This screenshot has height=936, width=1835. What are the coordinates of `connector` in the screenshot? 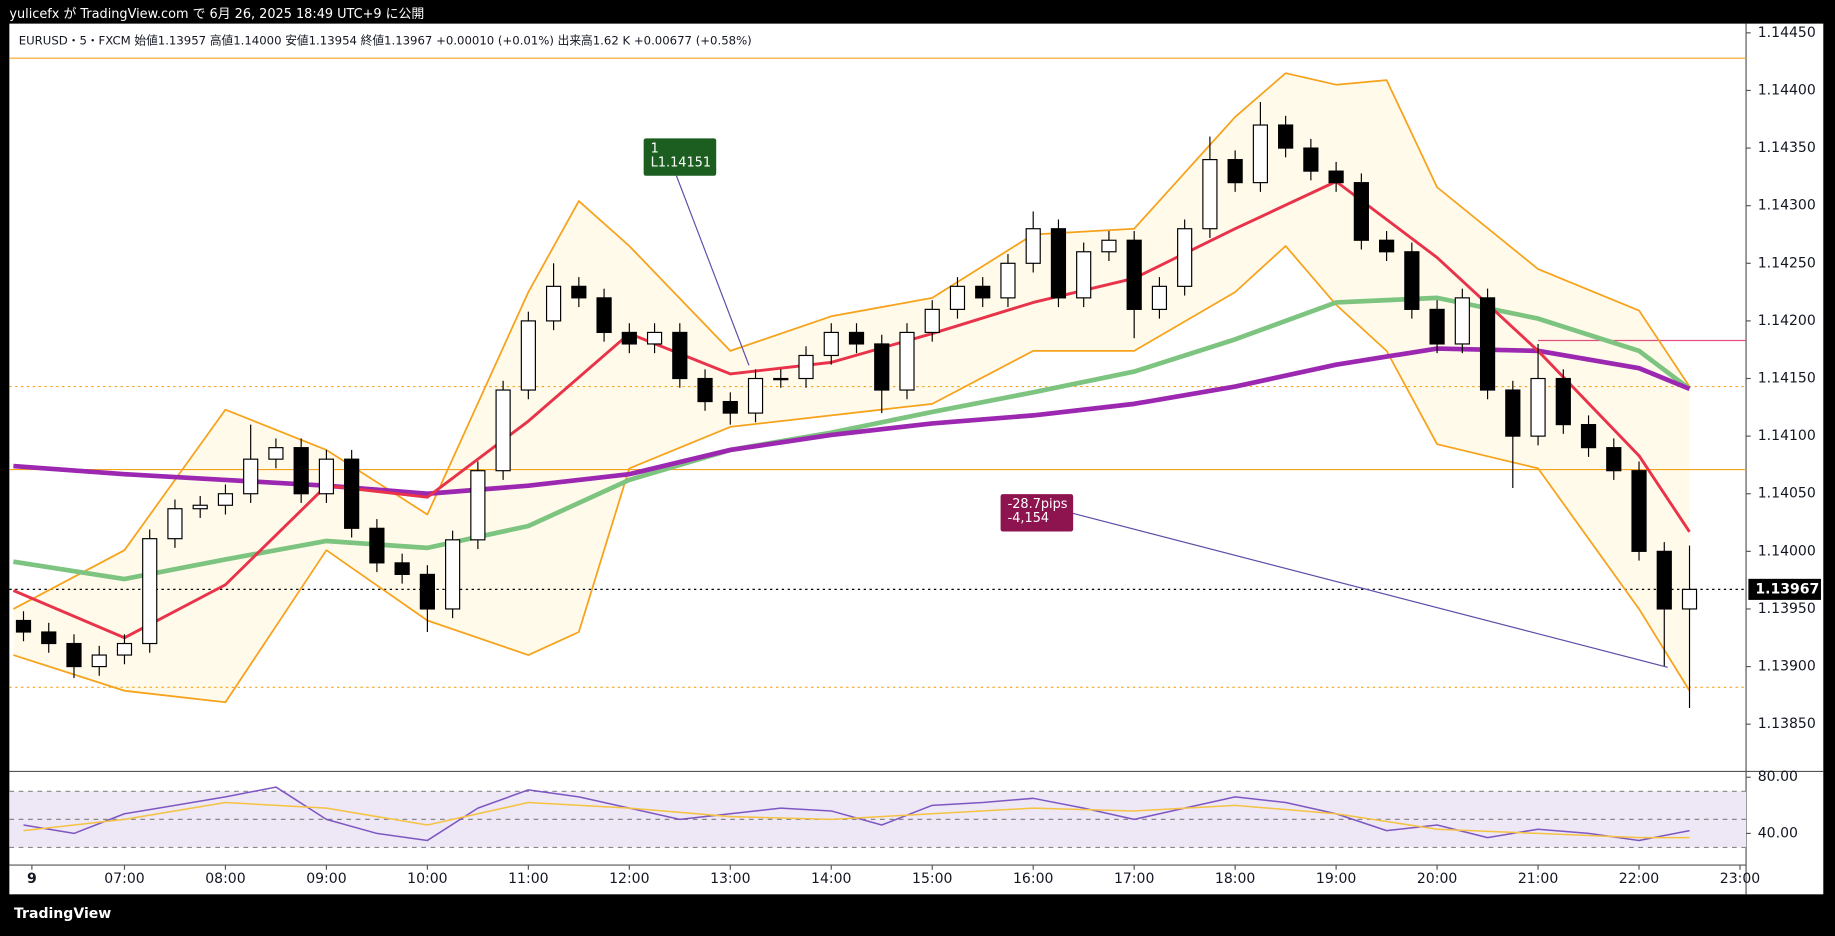 It's located at (1369, 590).